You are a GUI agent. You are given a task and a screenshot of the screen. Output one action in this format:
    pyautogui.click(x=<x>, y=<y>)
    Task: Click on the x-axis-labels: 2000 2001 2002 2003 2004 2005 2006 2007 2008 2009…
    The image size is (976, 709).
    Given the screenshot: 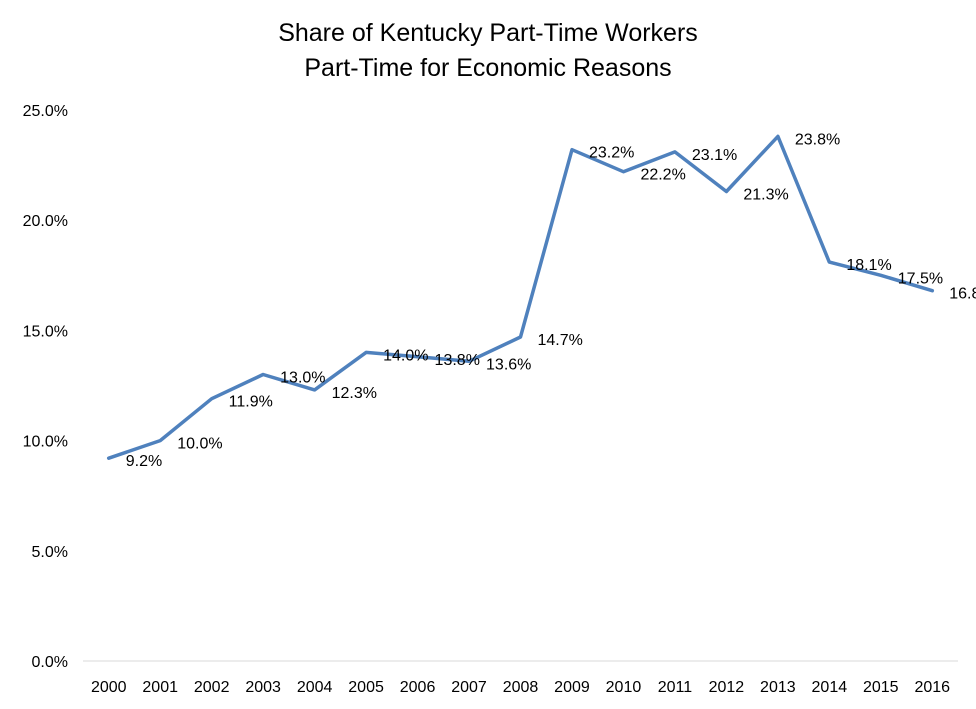 What is the action you would take?
    pyautogui.click(x=520, y=687)
    